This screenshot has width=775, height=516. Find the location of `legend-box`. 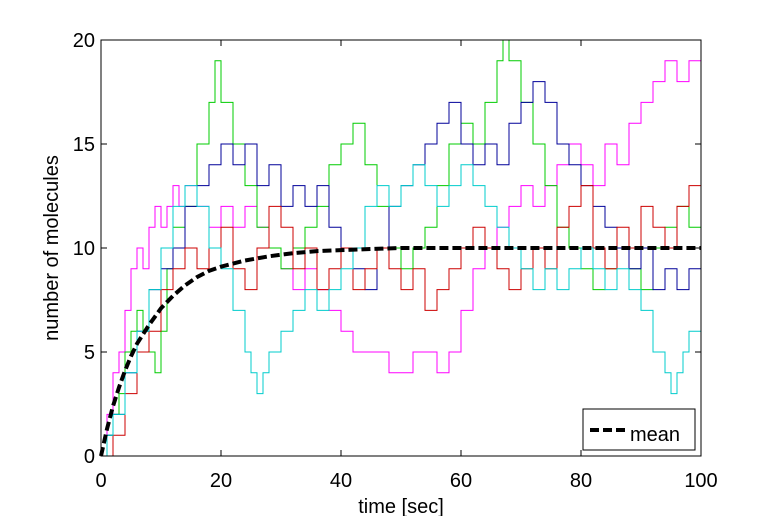

legend-box is located at coordinates (639, 429).